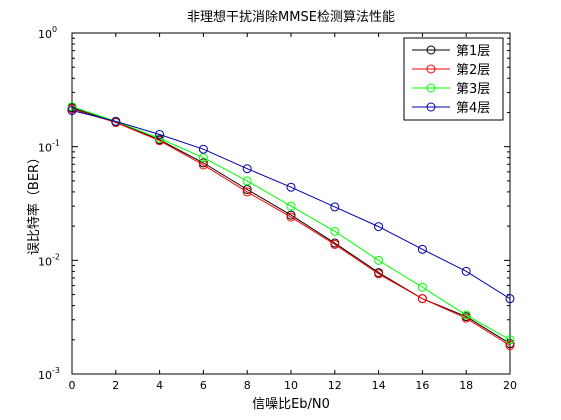 The height and width of the screenshot is (420, 561). What do you see at coordinates (466, 385) in the screenshot?
I see `x-tick-label: 18` at bounding box center [466, 385].